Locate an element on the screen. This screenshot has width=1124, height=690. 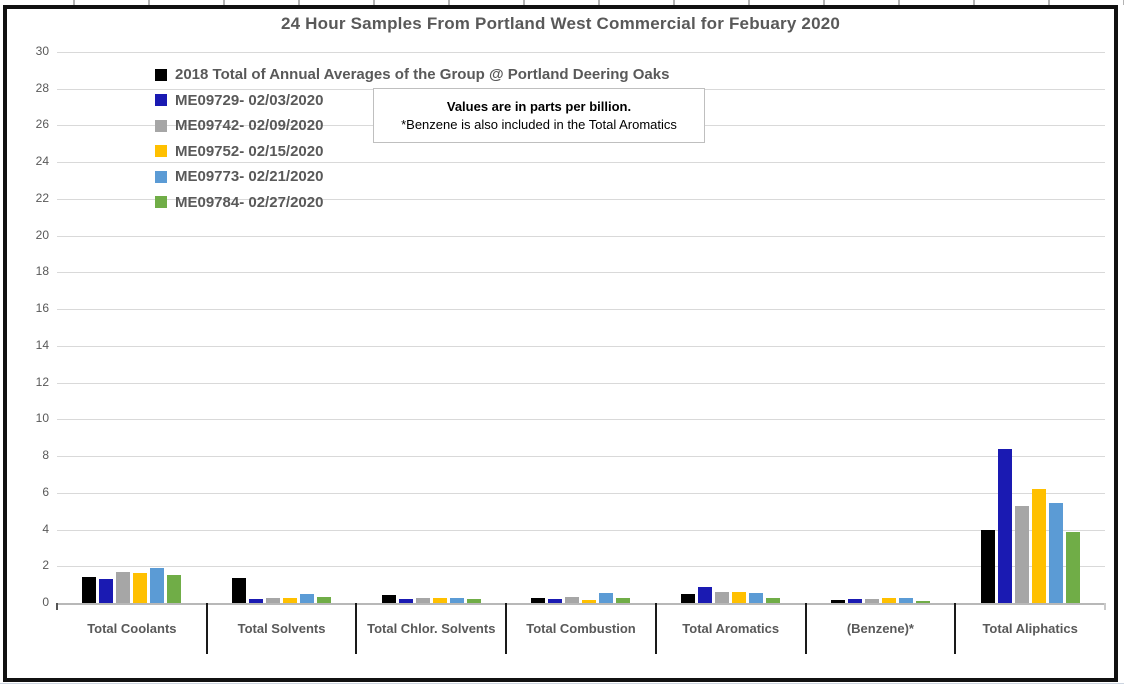
bar-series4-cat3 is located at coordinates (439, 600).